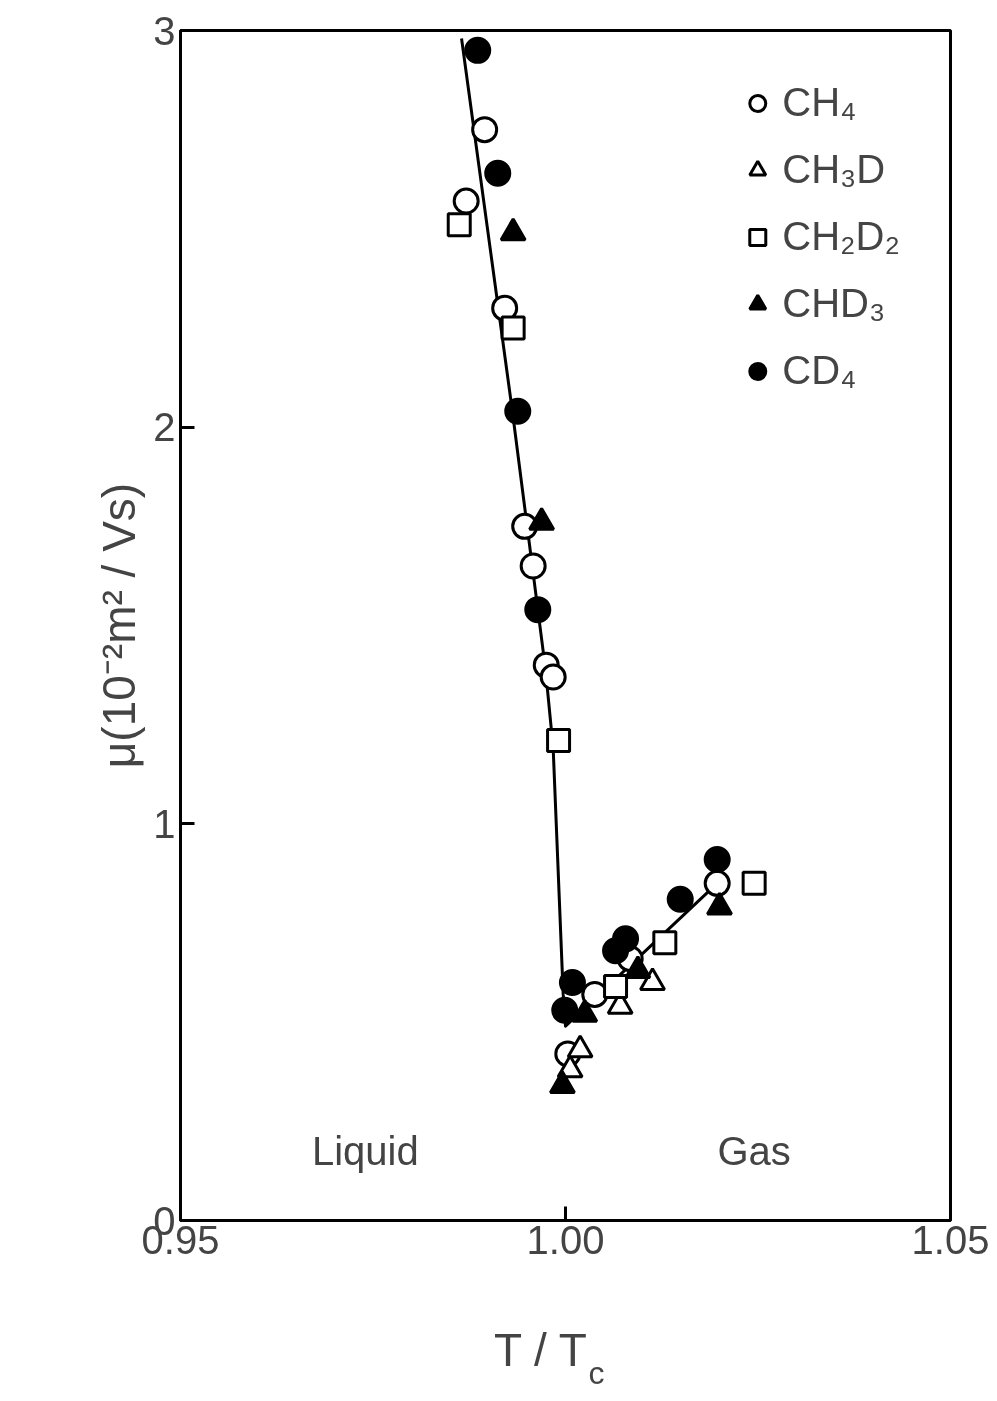 Image resolution: width=997 pixels, height=1401 pixels. What do you see at coordinates (754, 1150) in the screenshot?
I see `annotation: Gas` at bounding box center [754, 1150].